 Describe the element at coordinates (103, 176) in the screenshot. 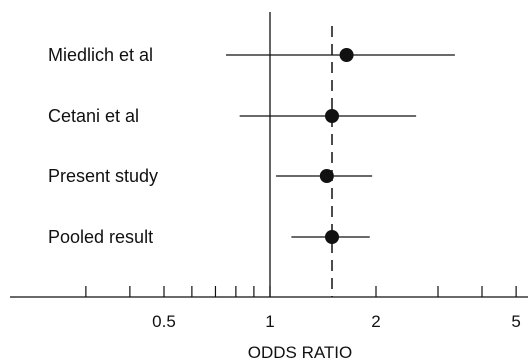

I see `study-label: Present study` at that location.